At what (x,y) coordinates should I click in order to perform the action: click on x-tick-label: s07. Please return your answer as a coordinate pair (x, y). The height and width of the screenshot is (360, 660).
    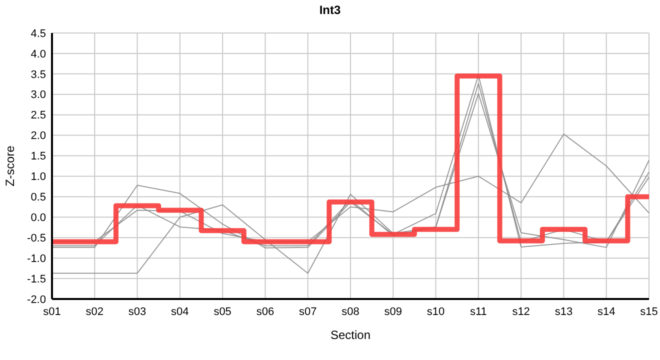
    Looking at the image, I should click on (307, 312).